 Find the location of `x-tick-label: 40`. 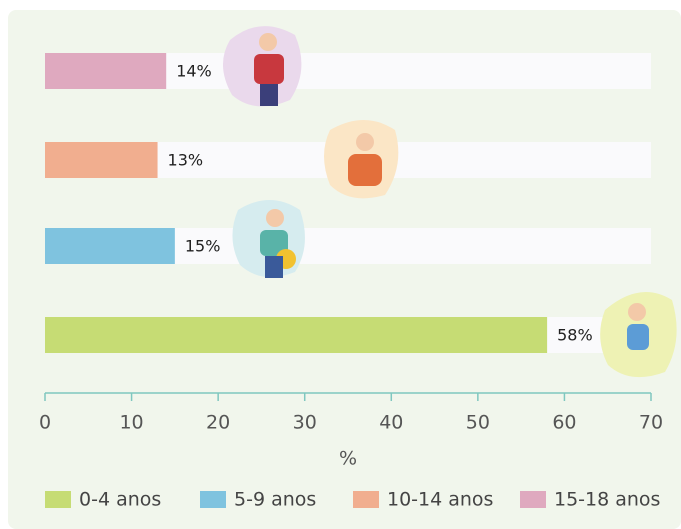

x-tick-label: 40 is located at coordinates (391, 423).